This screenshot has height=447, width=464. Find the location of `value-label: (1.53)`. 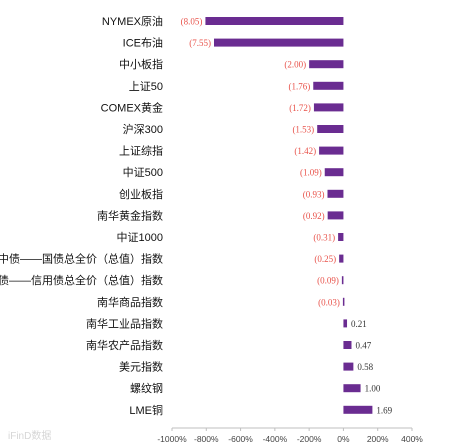

value-label: (1.53) is located at coordinates (303, 130).